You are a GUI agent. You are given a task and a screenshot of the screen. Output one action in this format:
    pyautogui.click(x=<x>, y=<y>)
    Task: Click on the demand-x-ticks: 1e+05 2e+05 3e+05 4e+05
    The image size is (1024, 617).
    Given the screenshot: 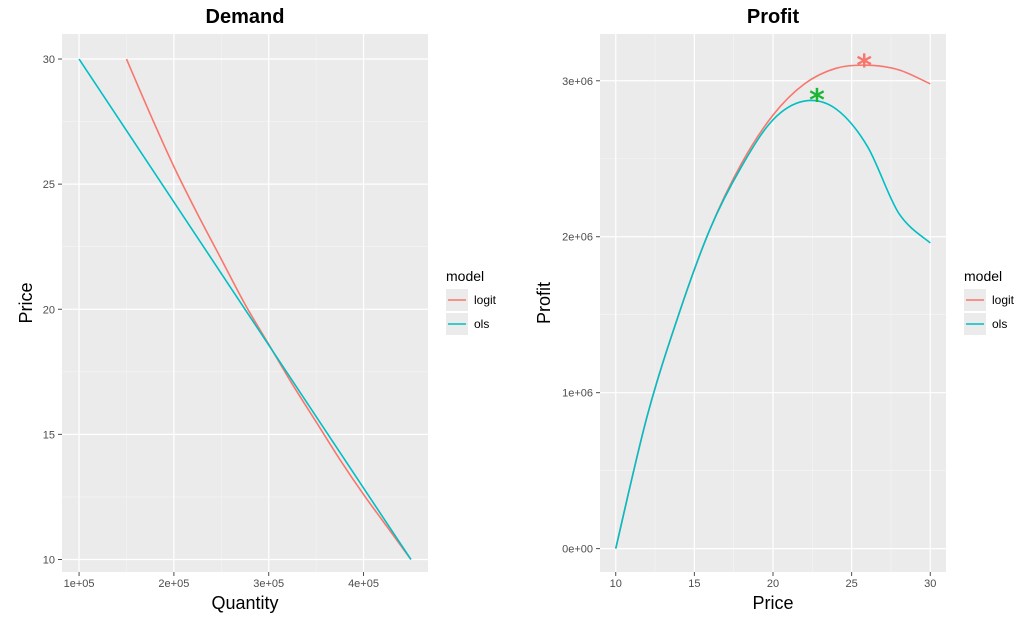 What is the action you would take?
    pyautogui.click(x=221, y=581)
    